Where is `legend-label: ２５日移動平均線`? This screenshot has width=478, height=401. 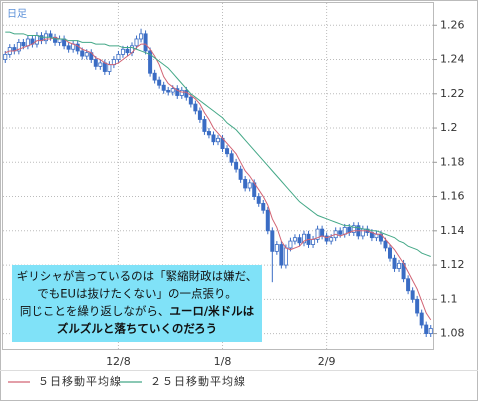 legend-label: ２５日移動平均線 is located at coordinates (198, 381).